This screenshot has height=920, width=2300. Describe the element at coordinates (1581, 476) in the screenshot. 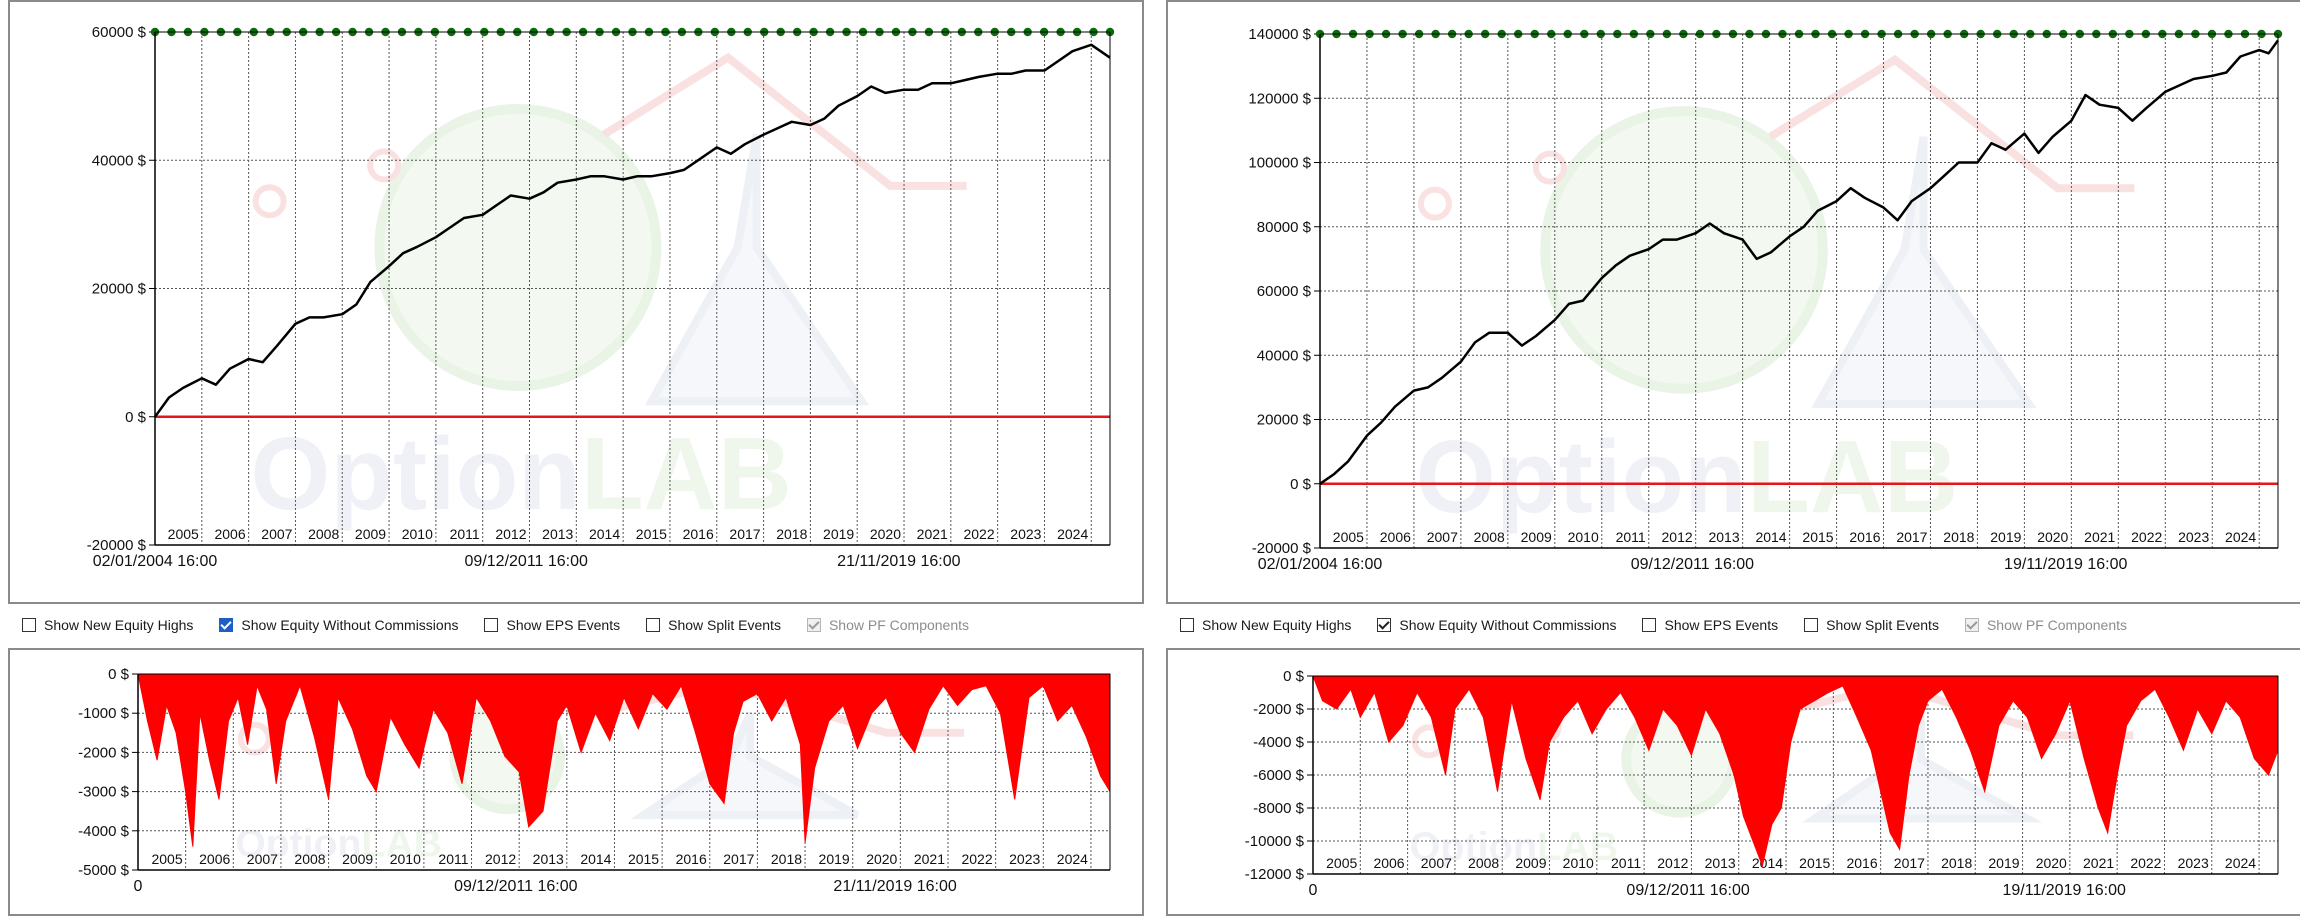

I see `watermark-text-option: Option` at that location.